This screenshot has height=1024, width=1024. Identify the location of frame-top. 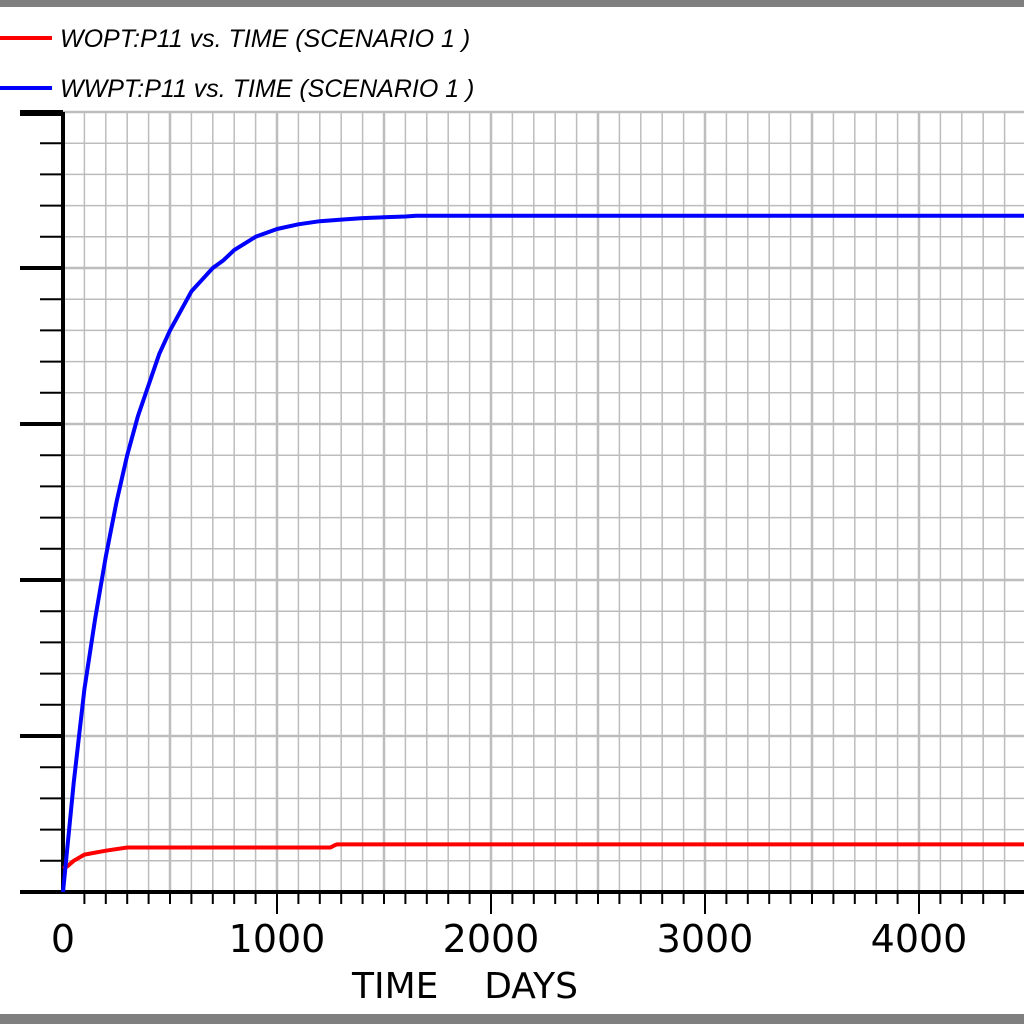
(512, 3).